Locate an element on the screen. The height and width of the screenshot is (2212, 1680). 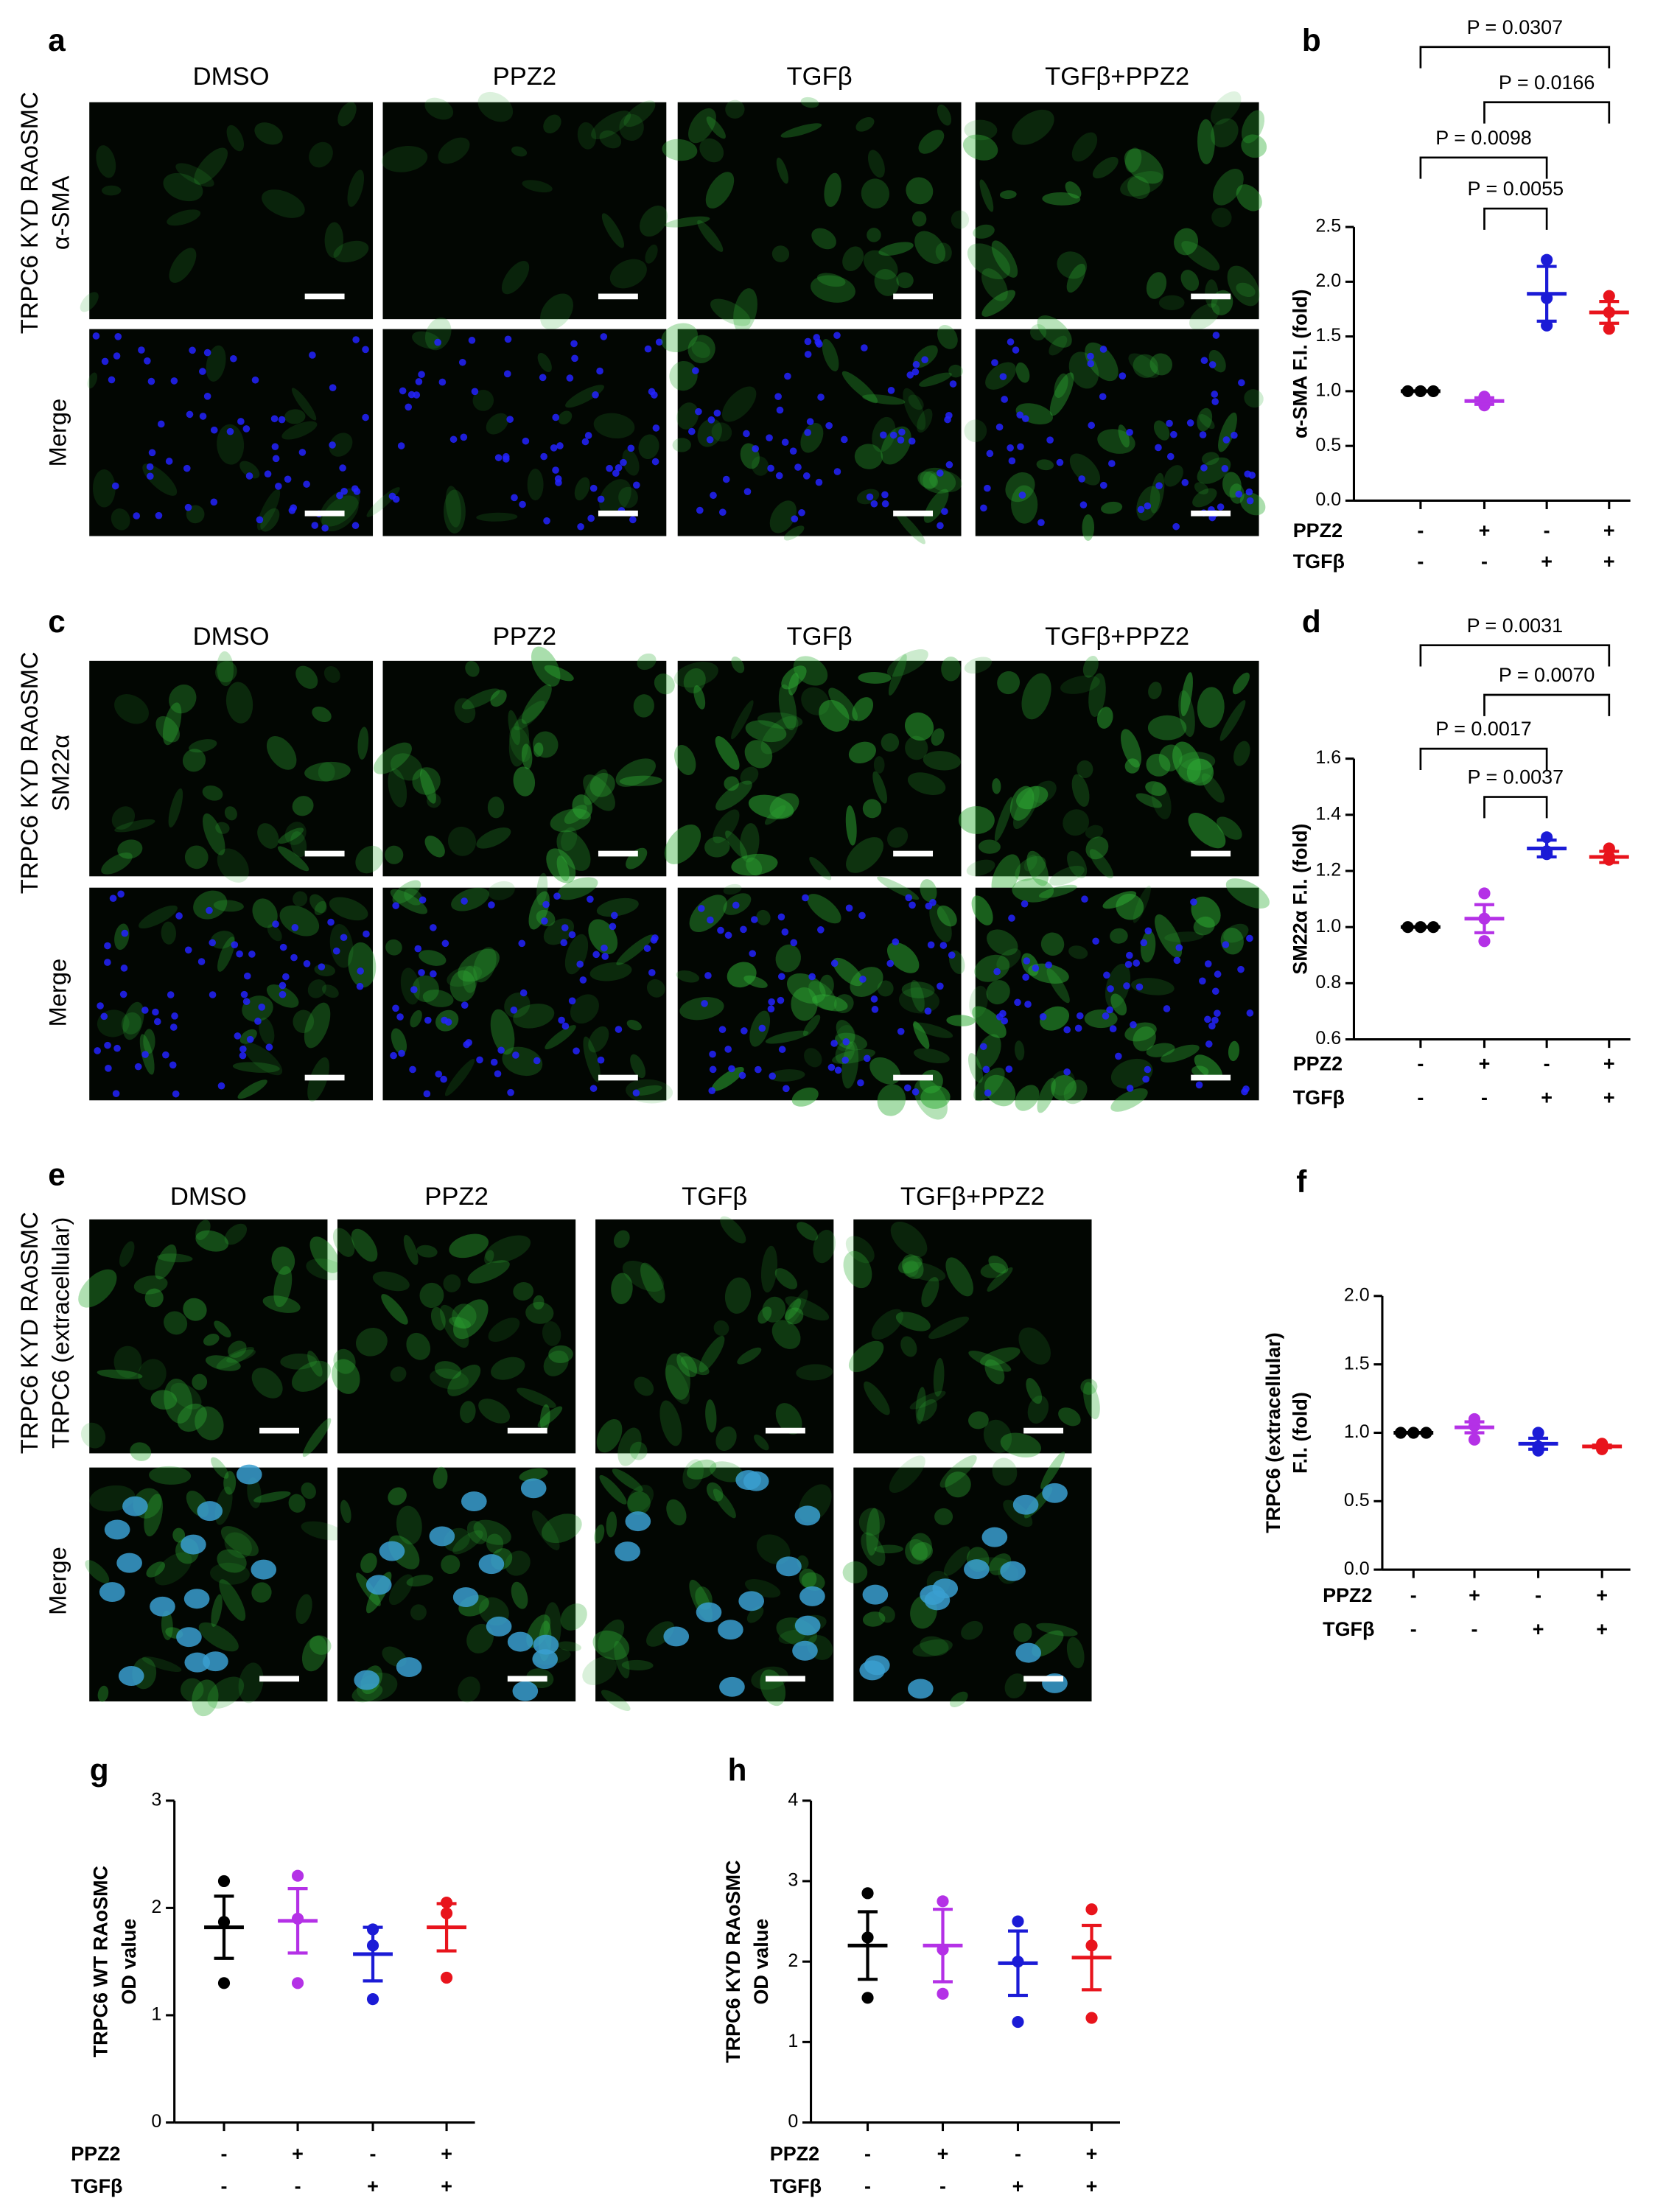
panel-letter: h is located at coordinates (737, 1769).